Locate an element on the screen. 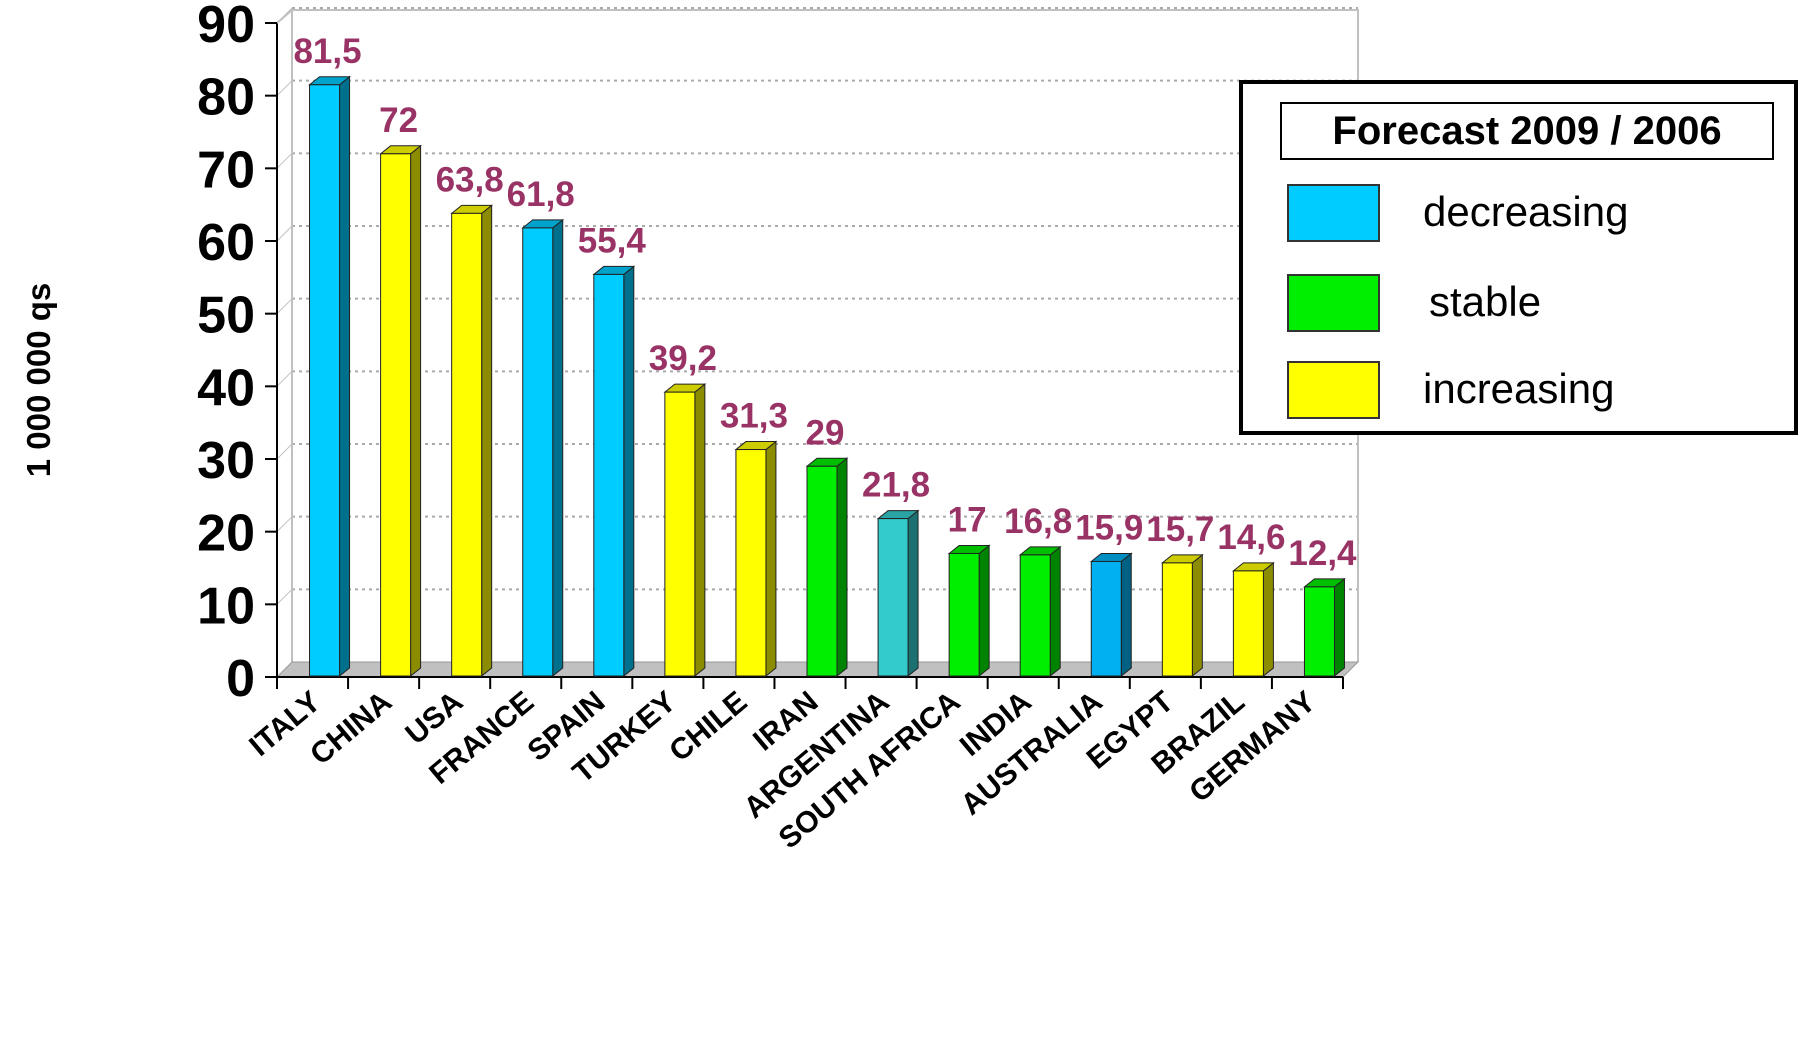 Image resolution: width=1804 pixels, height=1037 pixels. legend-swatch-stable is located at coordinates (1333, 303).